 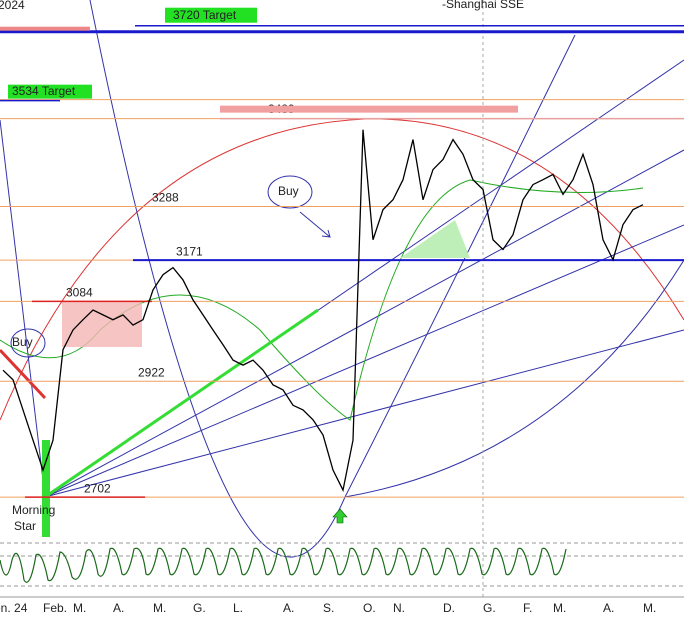 What do you see at coordinates (315, 224) in the screenshot?
I see `callout-arrow` at bounding box center [315, 224].